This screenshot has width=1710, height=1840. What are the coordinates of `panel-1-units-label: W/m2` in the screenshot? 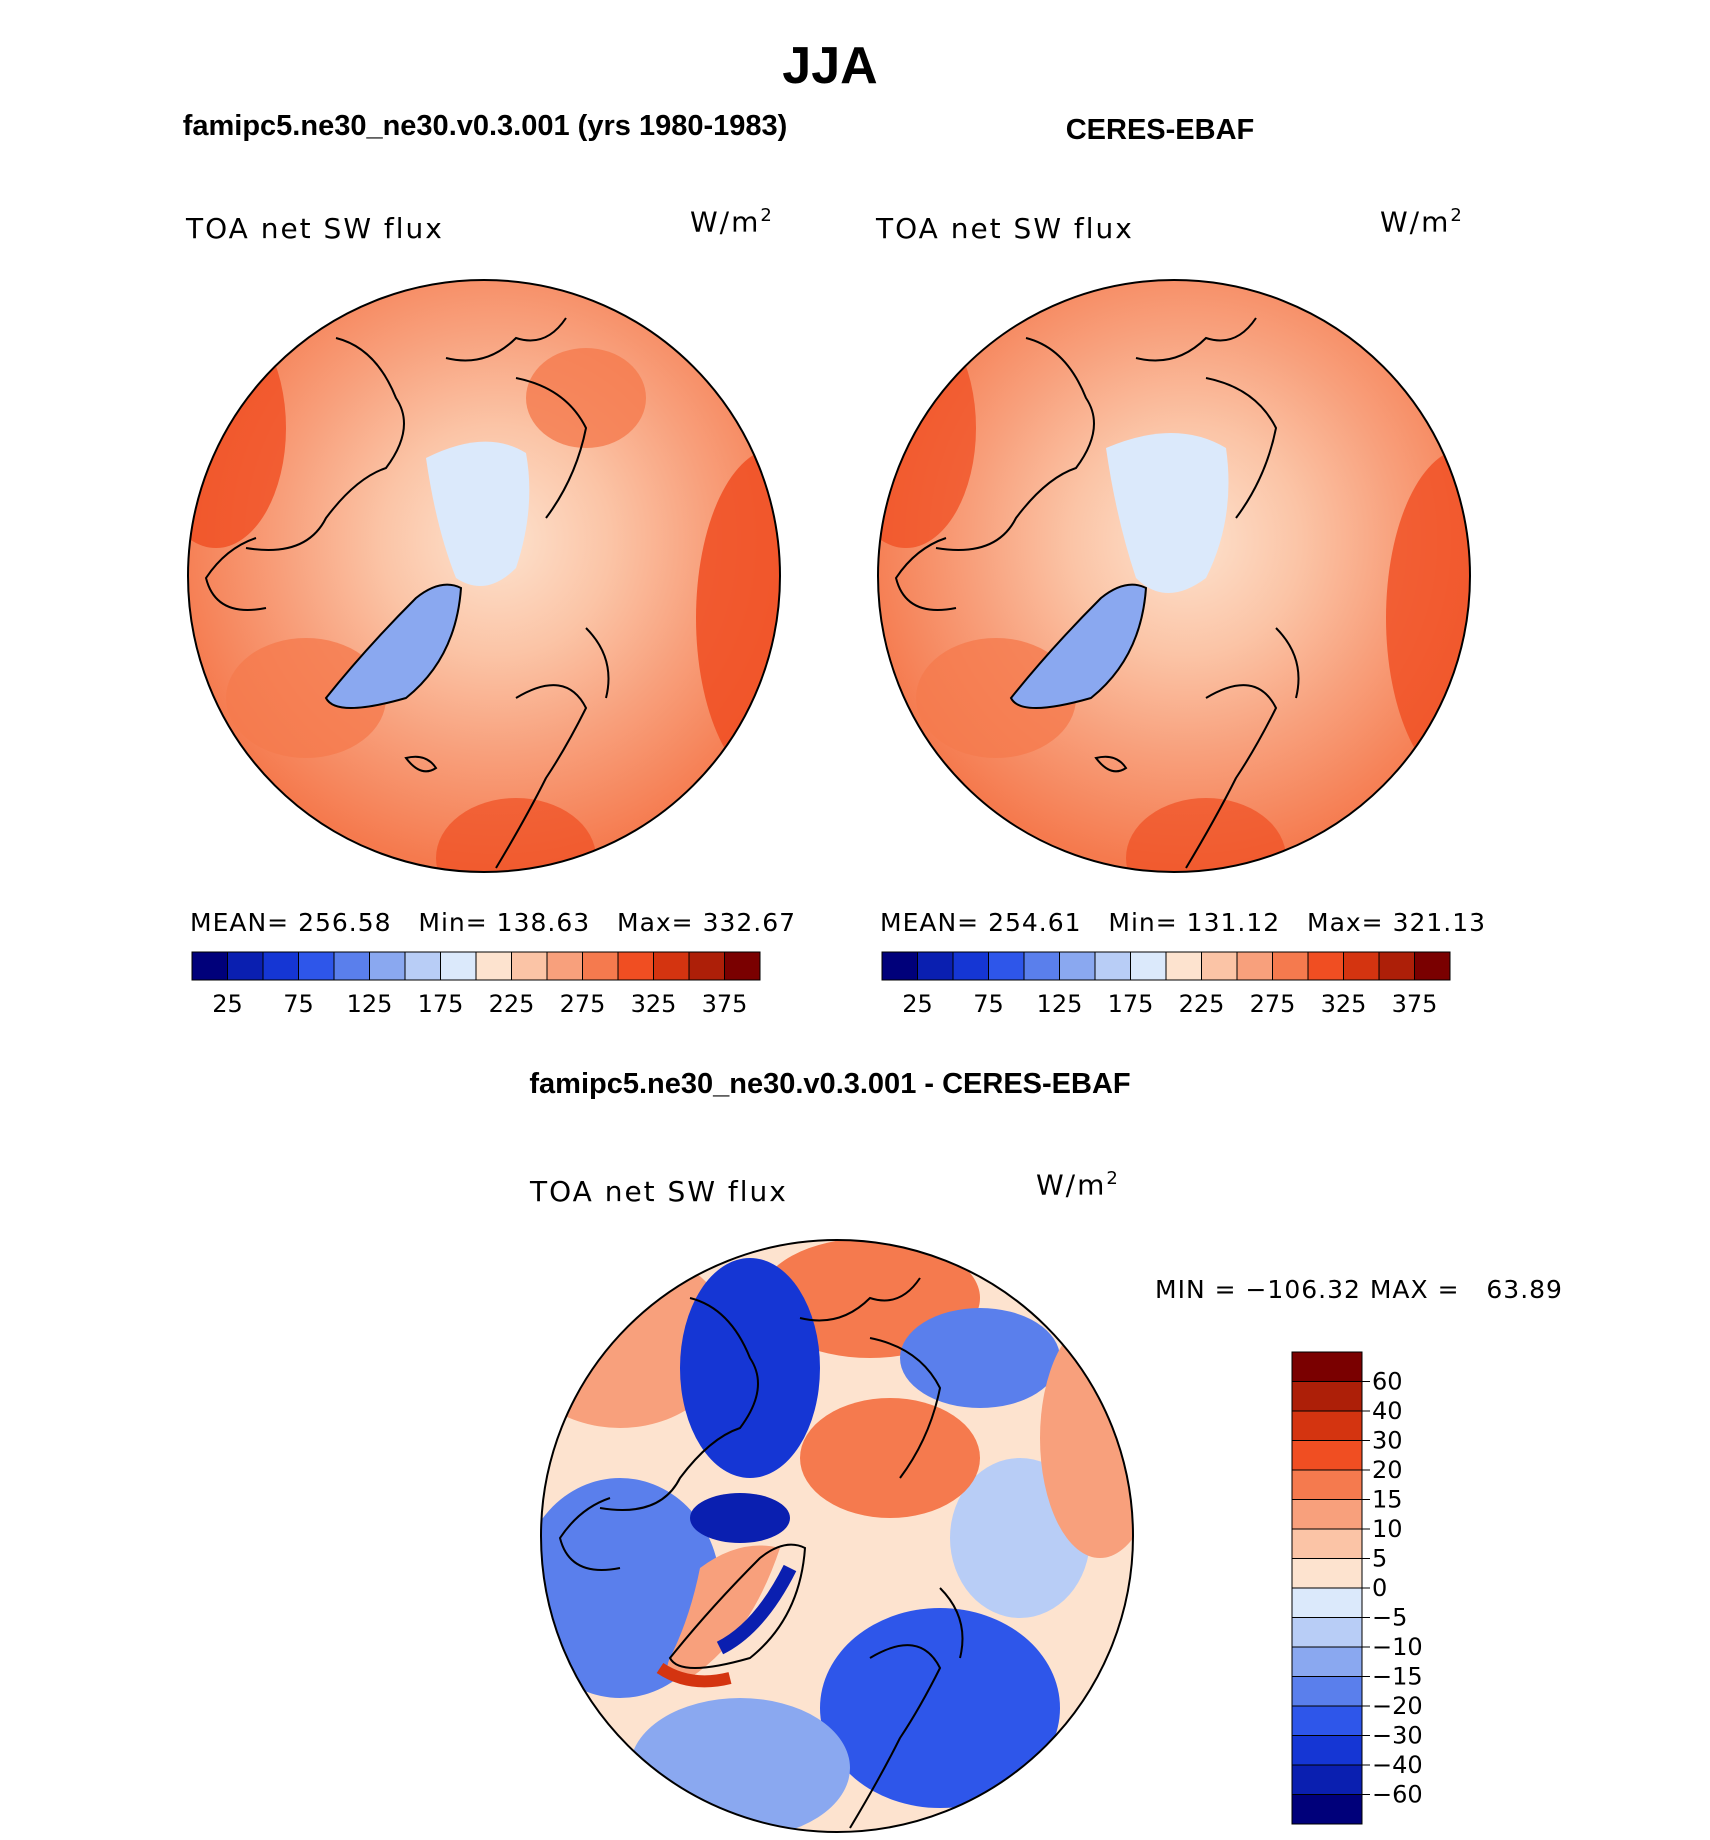 It's located at (732, 221).